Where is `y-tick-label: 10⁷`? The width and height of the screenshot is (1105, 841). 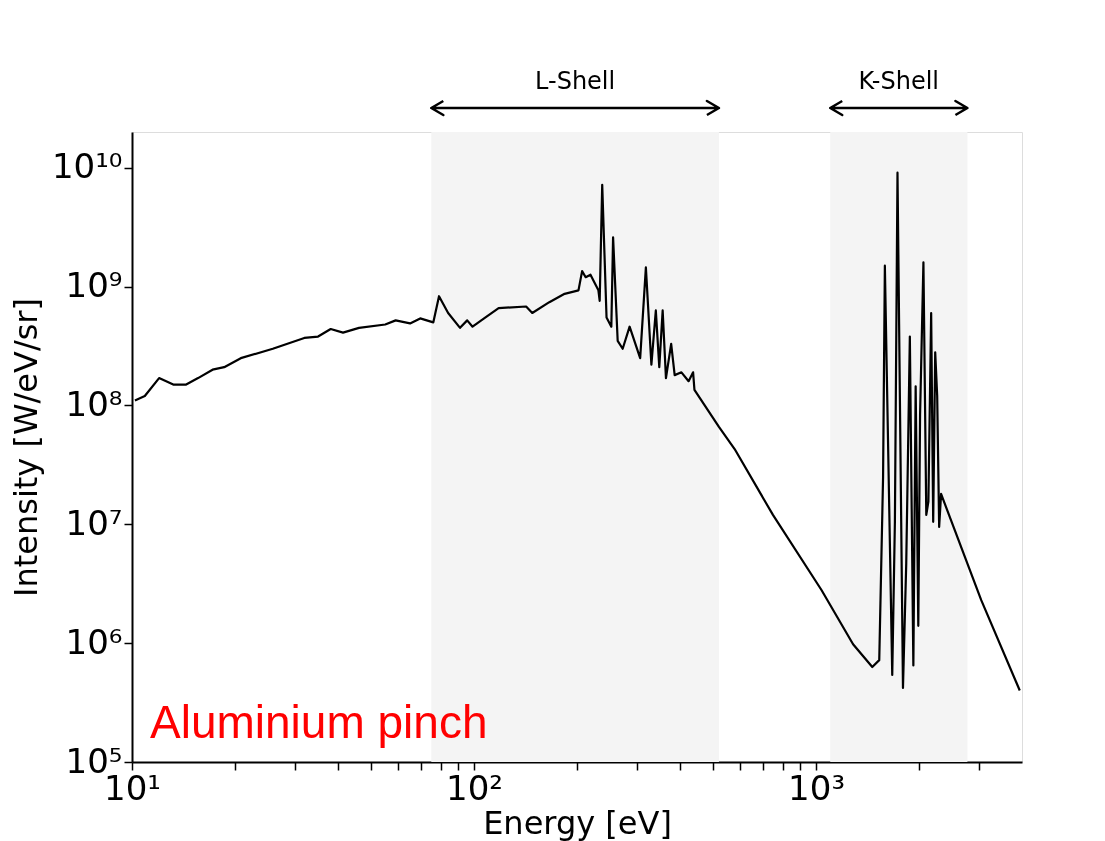
y-tick-label: 10⁷ is located at coordinates (94, 522).